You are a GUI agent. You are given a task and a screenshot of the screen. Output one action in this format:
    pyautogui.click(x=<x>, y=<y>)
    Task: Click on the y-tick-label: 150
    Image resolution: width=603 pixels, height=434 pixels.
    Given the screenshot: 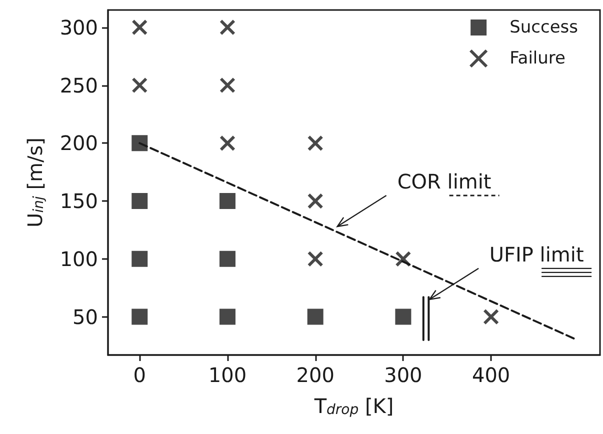 What is the action you would take?
    pyautogui.click(x=79, y=201)
    